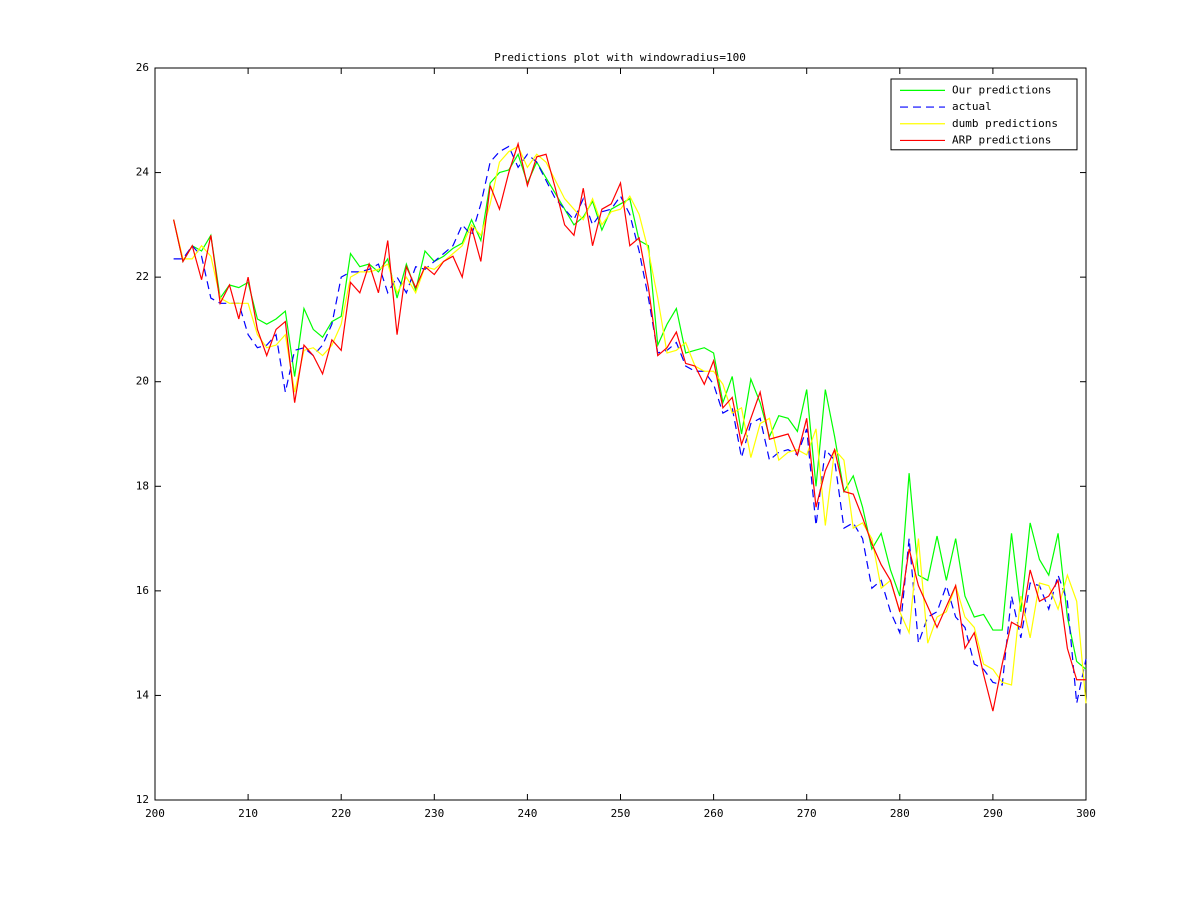  Describe the element at coordinates (142, 590) in the screenshot. I see `y-tick-label: 16` at that location.